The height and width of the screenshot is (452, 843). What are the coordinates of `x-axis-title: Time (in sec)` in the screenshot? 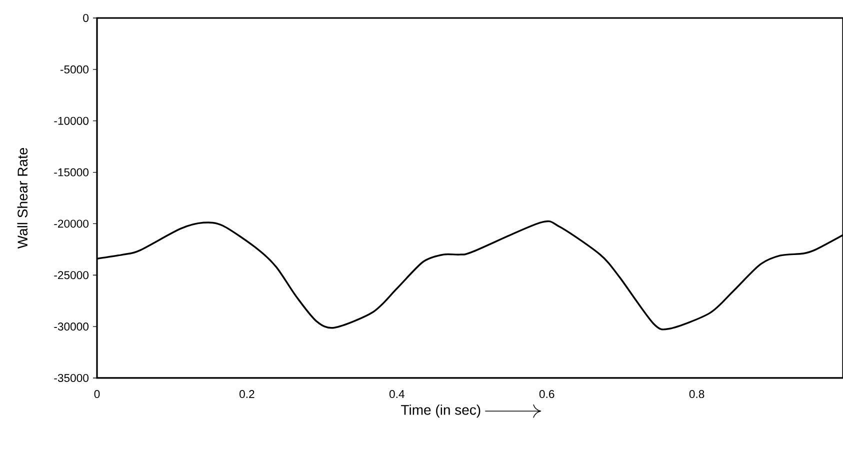 It's located at (440, 411).